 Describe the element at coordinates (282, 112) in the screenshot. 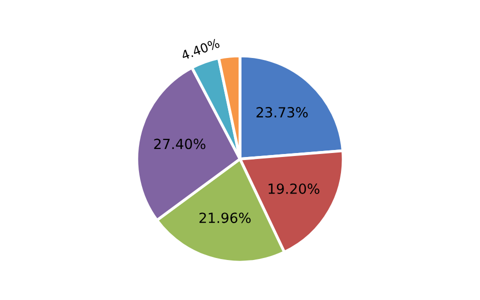

I see `data-label: 23.73%` at that location.